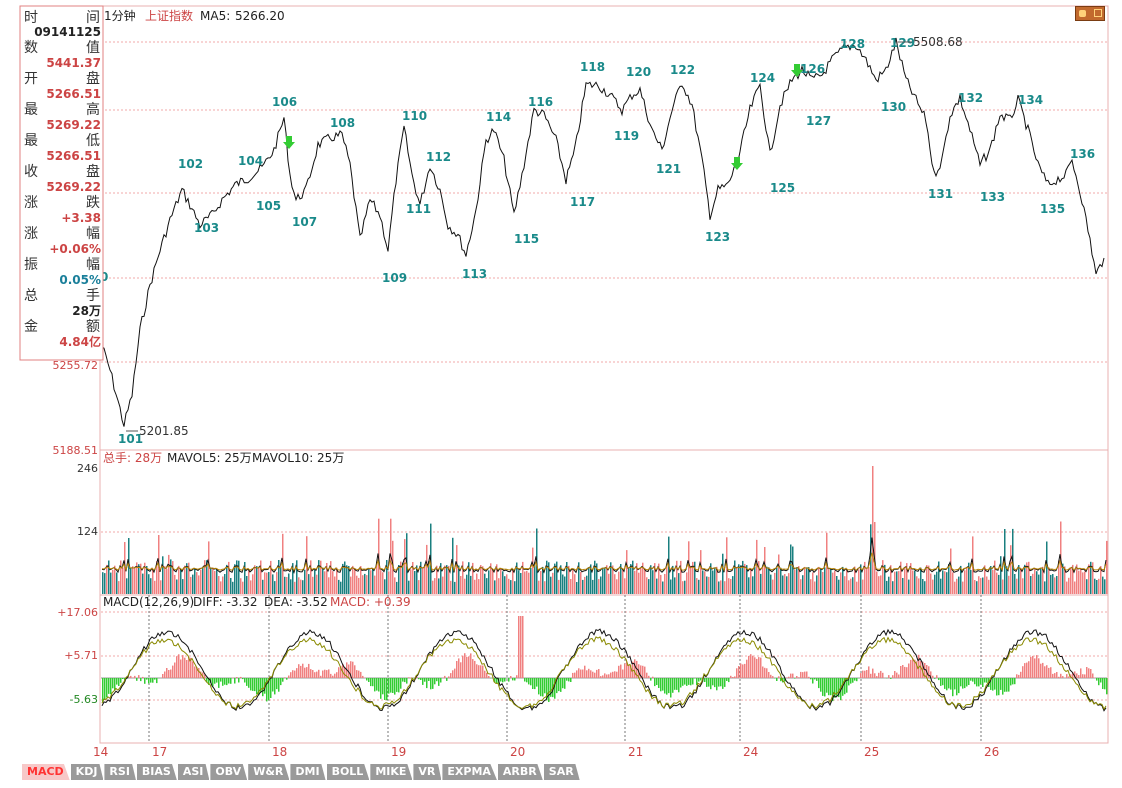  Describe the element at coordinates (93, 234) in the screenshot. I see `info-label-b: 幅` at that location.